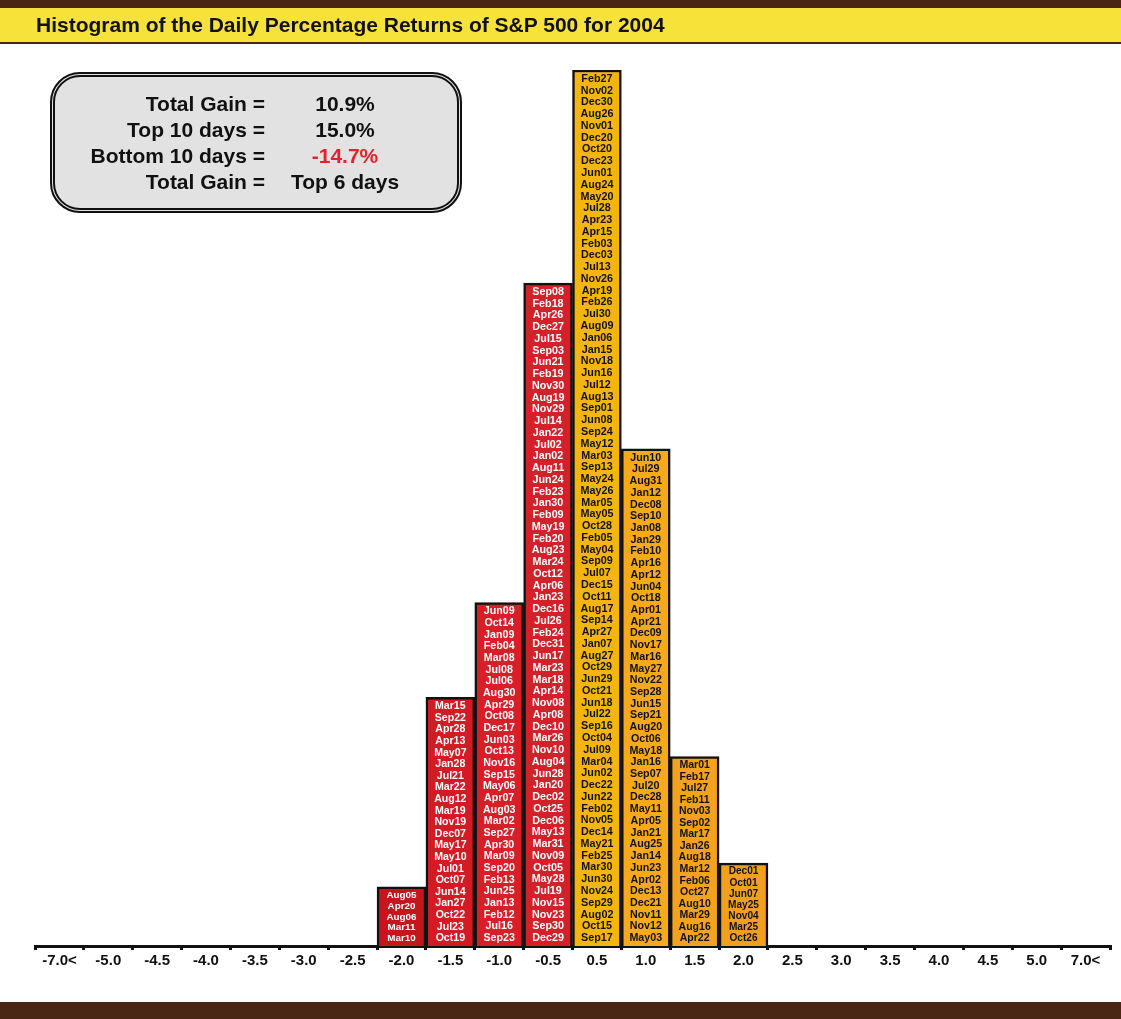 The image size is (1121, 1019). I want to click on x-tick-label: -1.5, so click(450, 960).